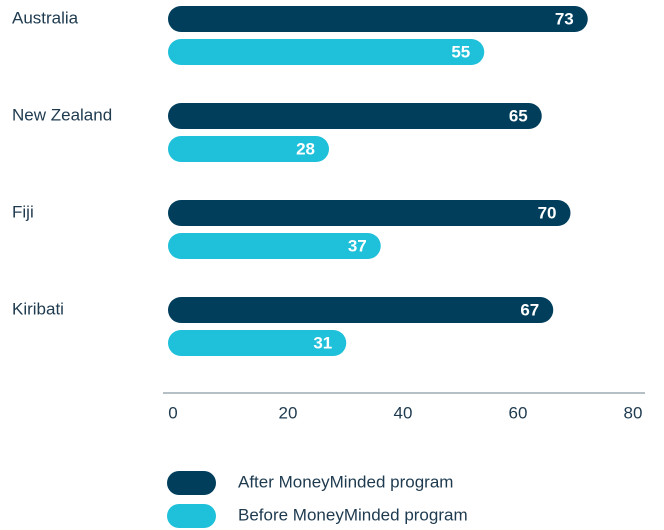 This screenshot has height=530, width=664. What do you see at coordinates (345, 481) in the screenshot?
I see `legend-label: After MoneyMinded program` at bounding box center [345, 481].